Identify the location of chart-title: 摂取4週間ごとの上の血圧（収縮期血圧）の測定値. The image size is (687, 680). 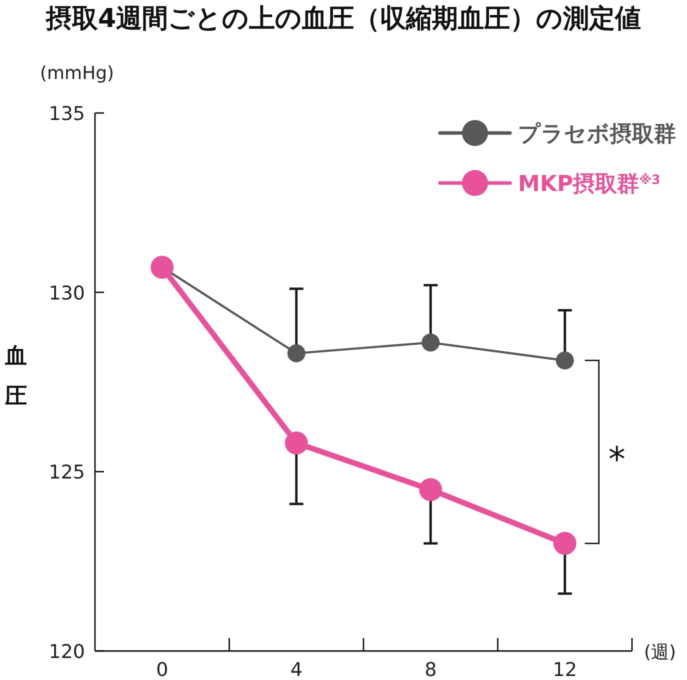
(343, 19).